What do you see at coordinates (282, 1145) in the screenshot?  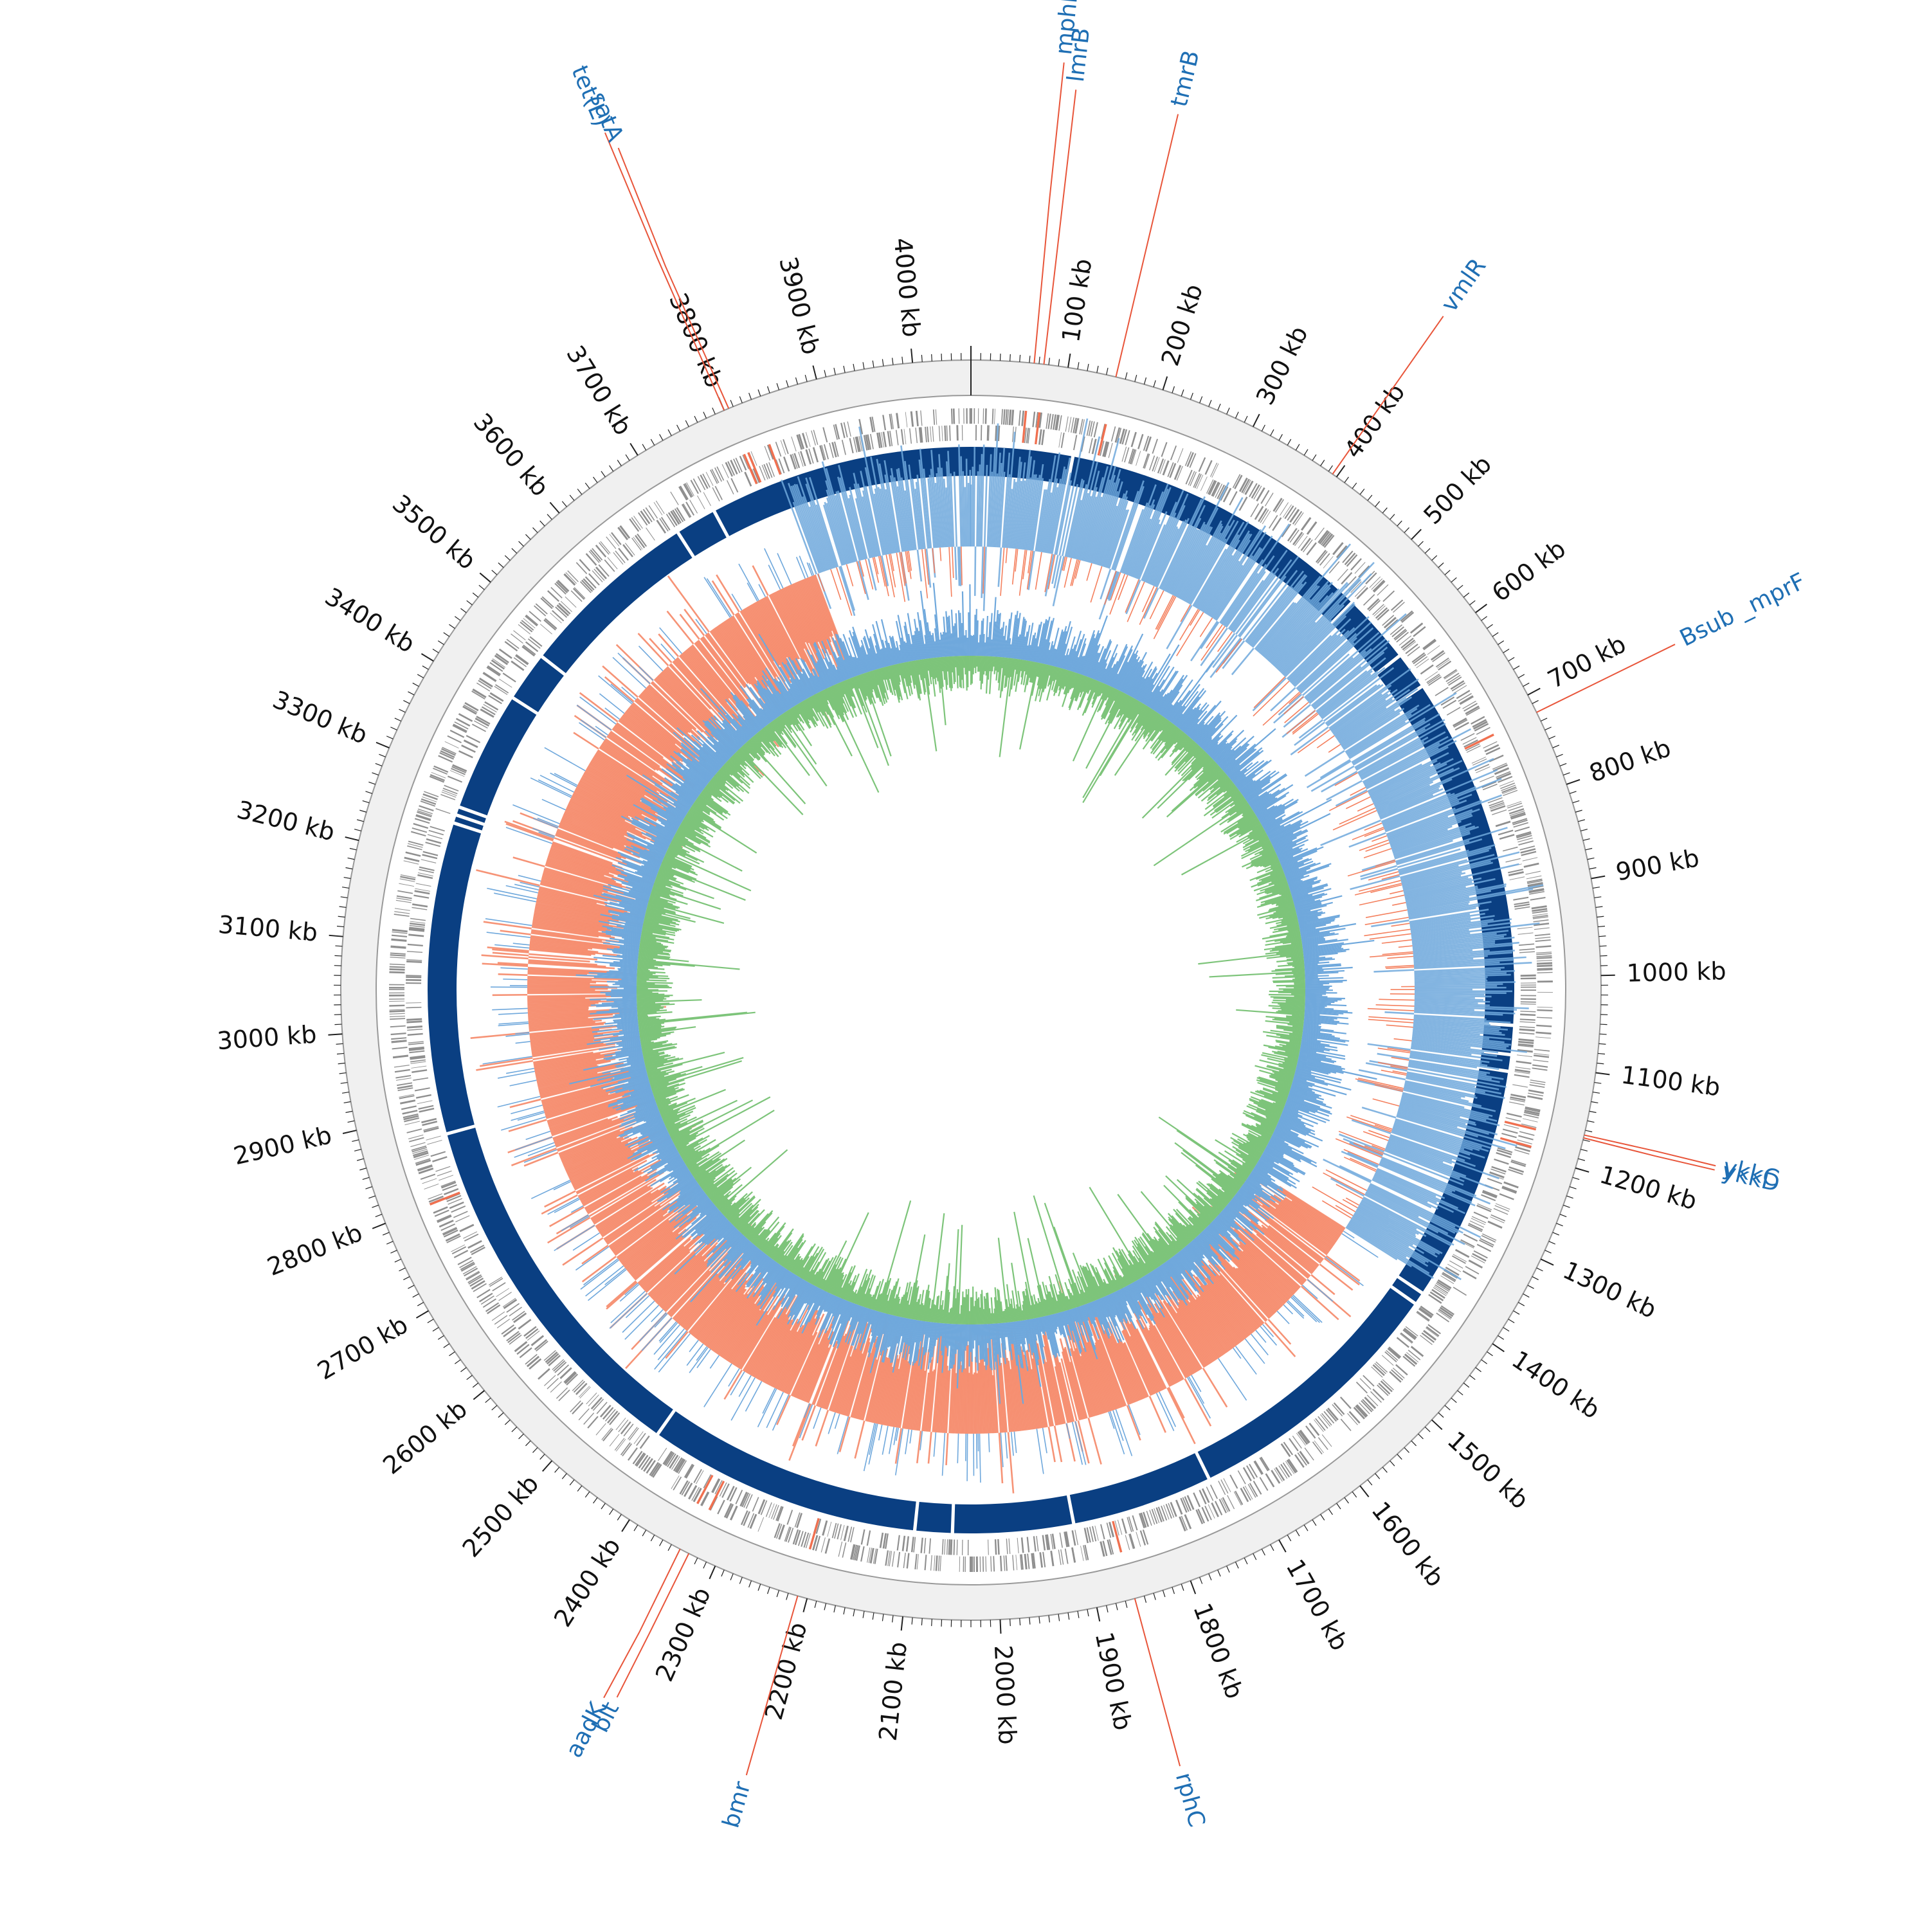 I see `tick-label: 2900 kb` at bounding box center [282, 1145].